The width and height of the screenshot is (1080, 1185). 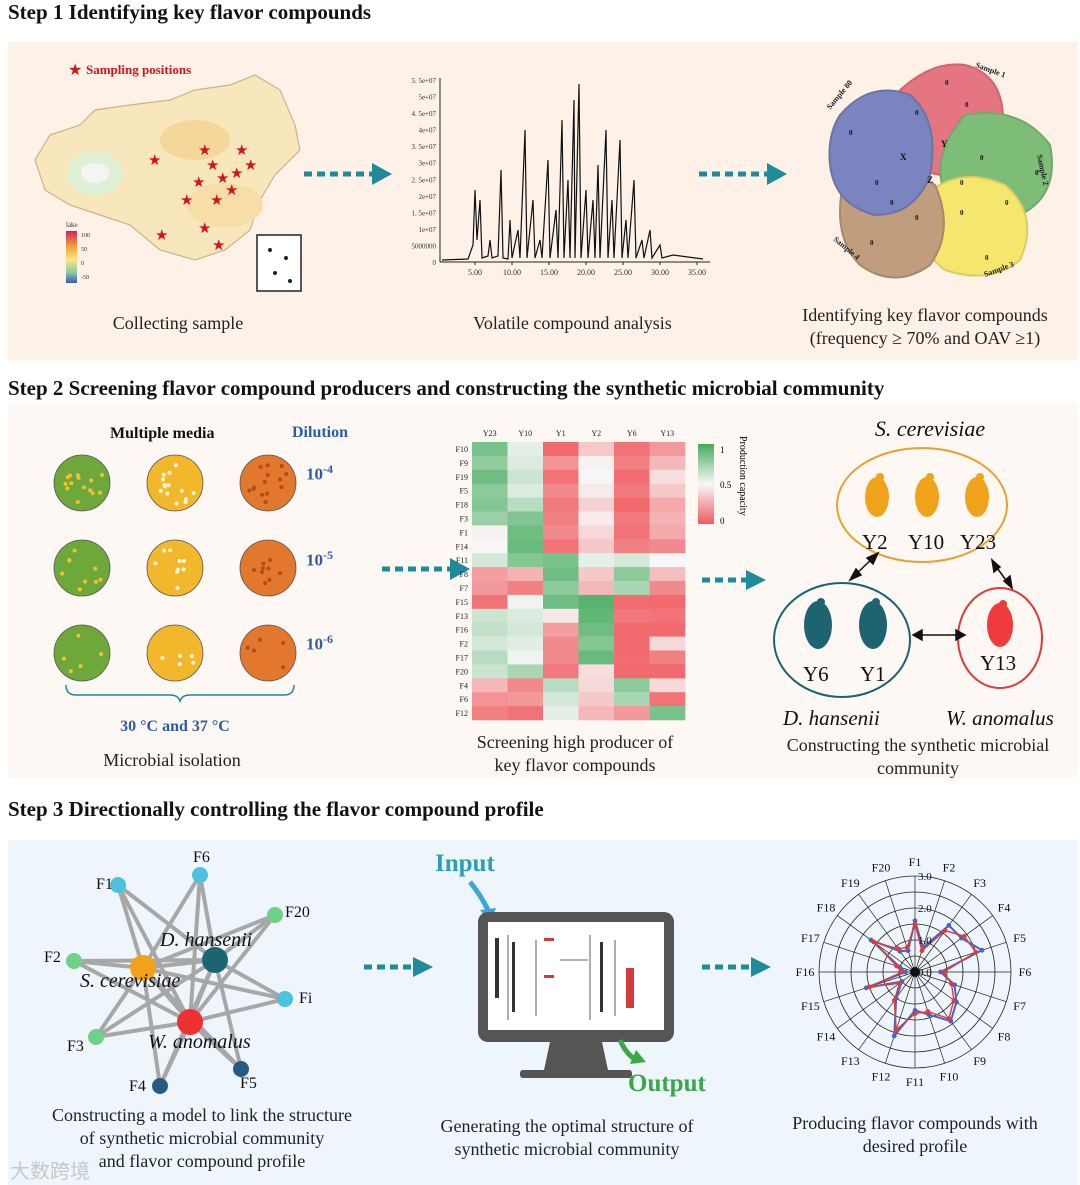 I want to click on dilution-base: 10, so click(x=314, y=560).